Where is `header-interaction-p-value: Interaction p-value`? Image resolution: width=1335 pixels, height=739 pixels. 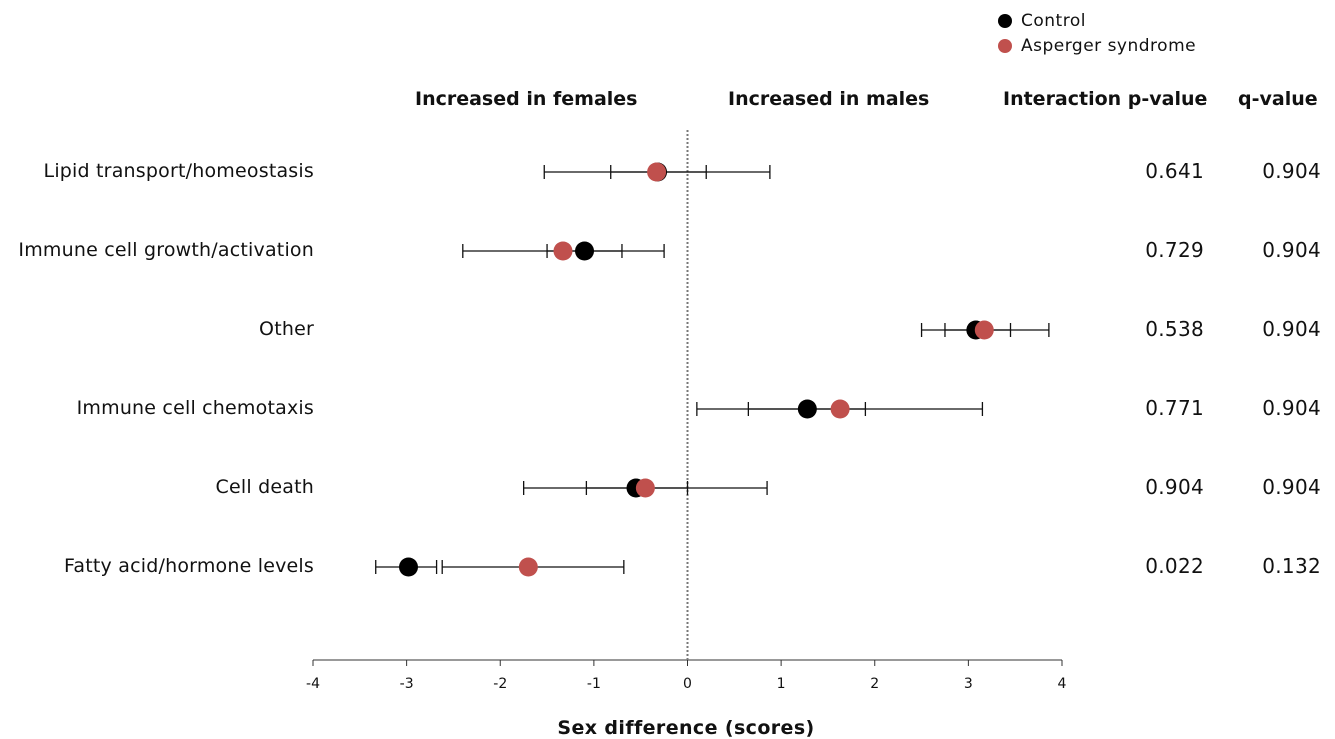 header-interaction-p-value: Interaction p-value is located at coordinates (1105, 99).